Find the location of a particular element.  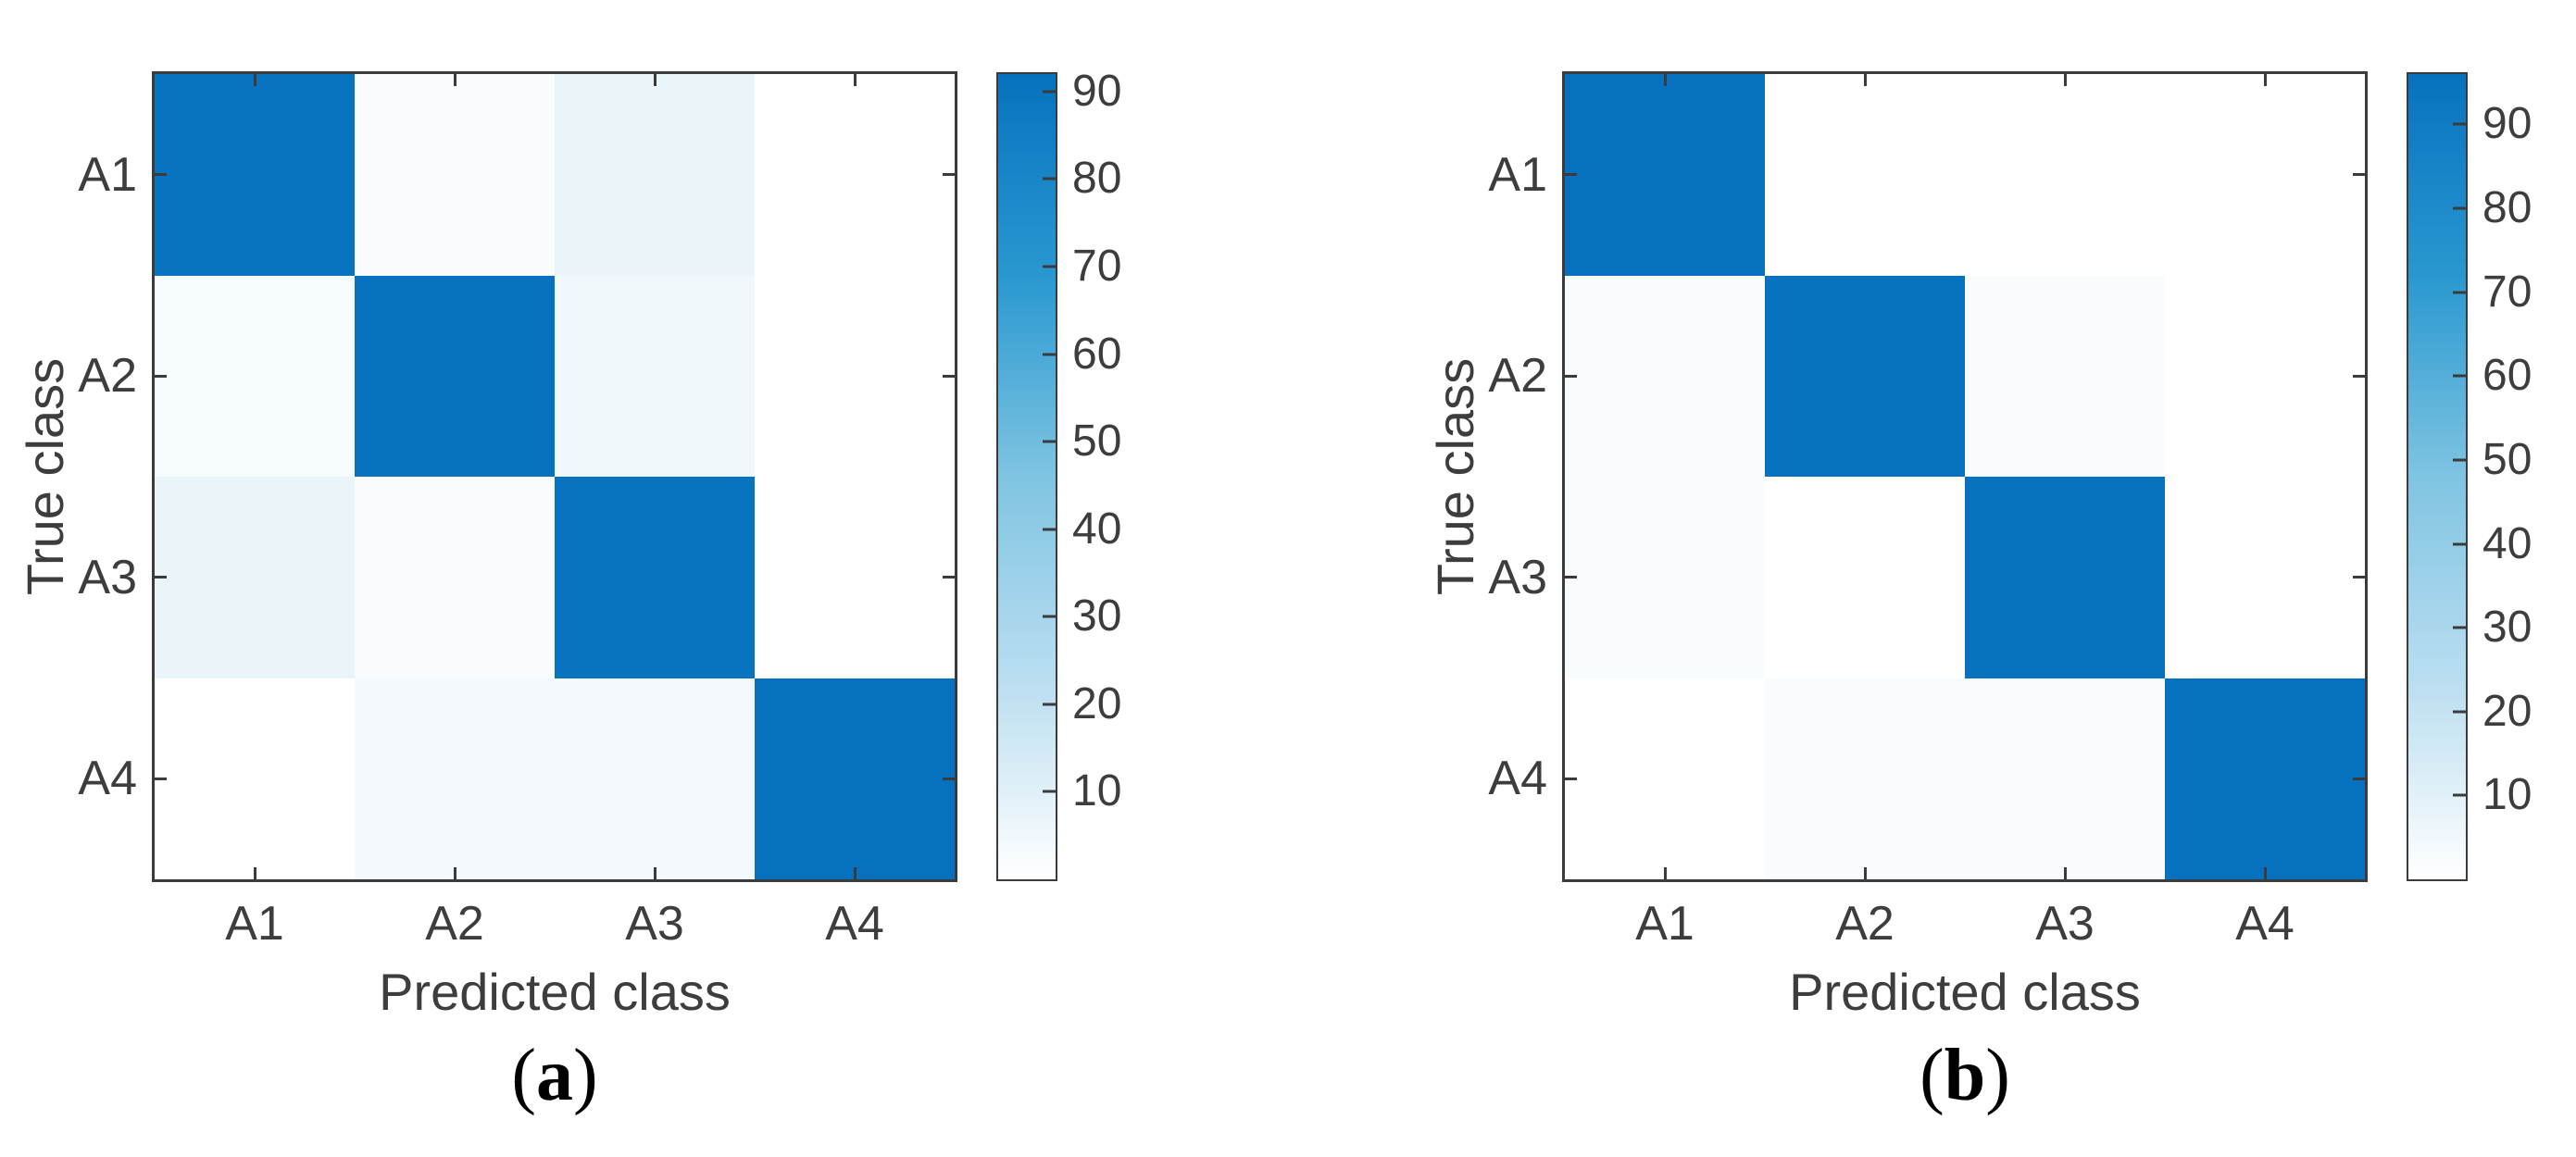

caption-letter: b is located at coordinates (1965, 1075).